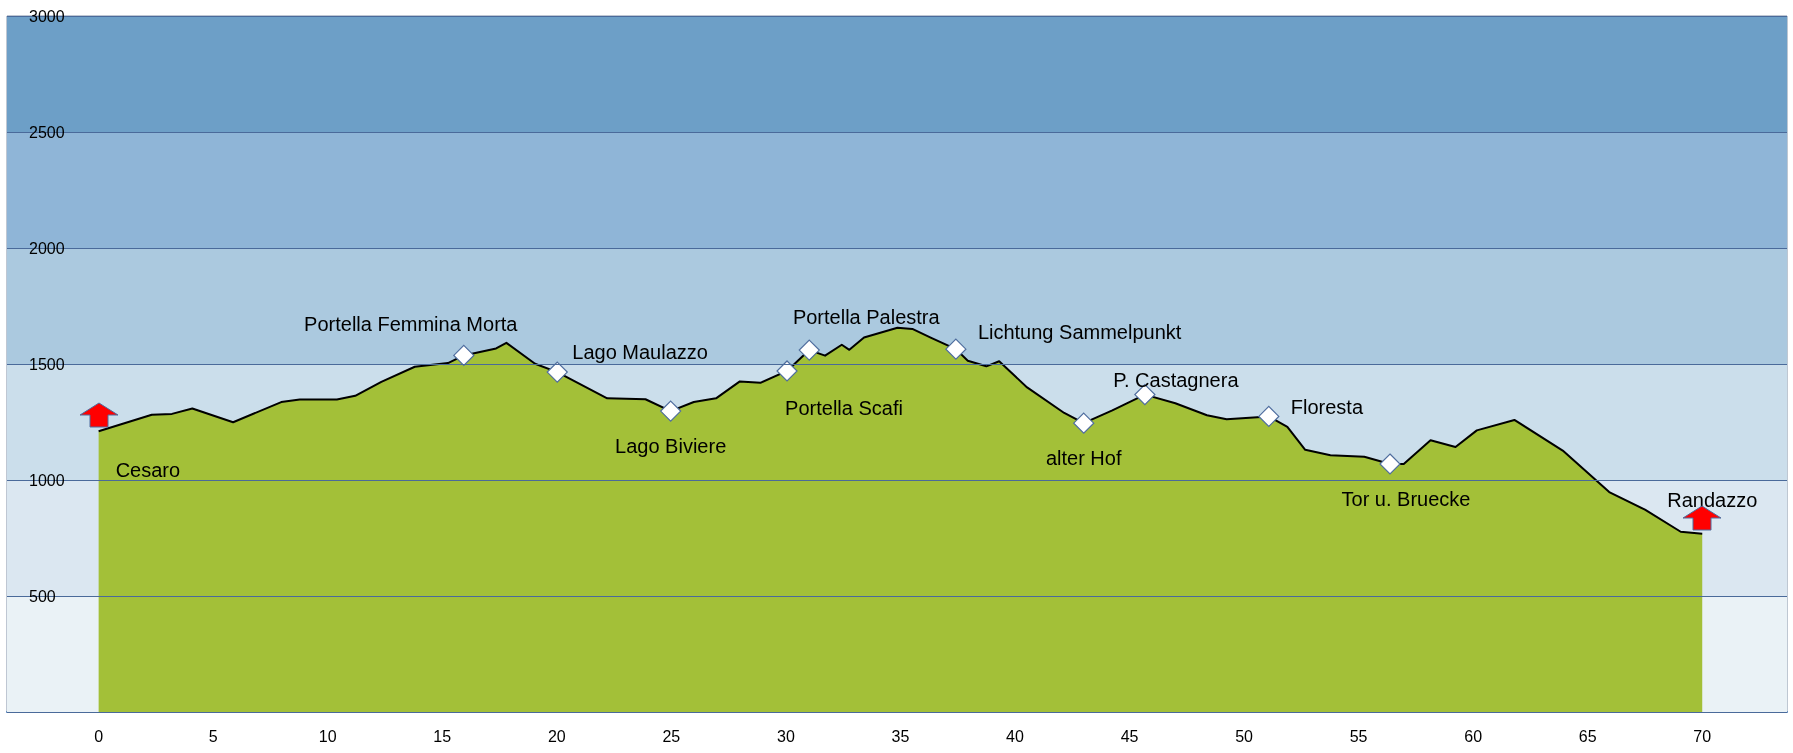  I want to click on x-tick-label: 25, so click(671, 736).